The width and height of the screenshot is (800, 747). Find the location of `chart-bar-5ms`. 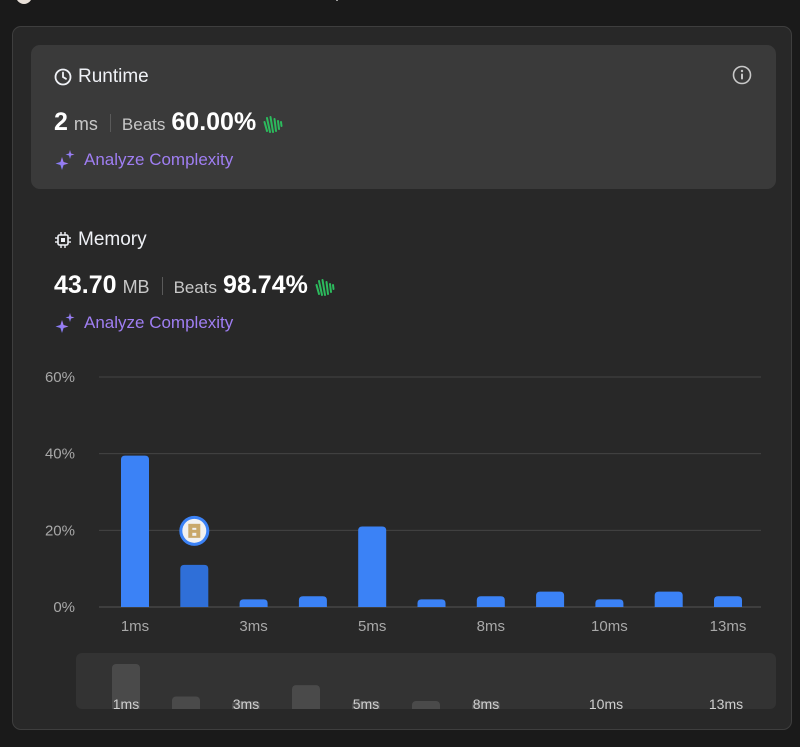

chart-bar-5ms is located at coordinates (372, 567).